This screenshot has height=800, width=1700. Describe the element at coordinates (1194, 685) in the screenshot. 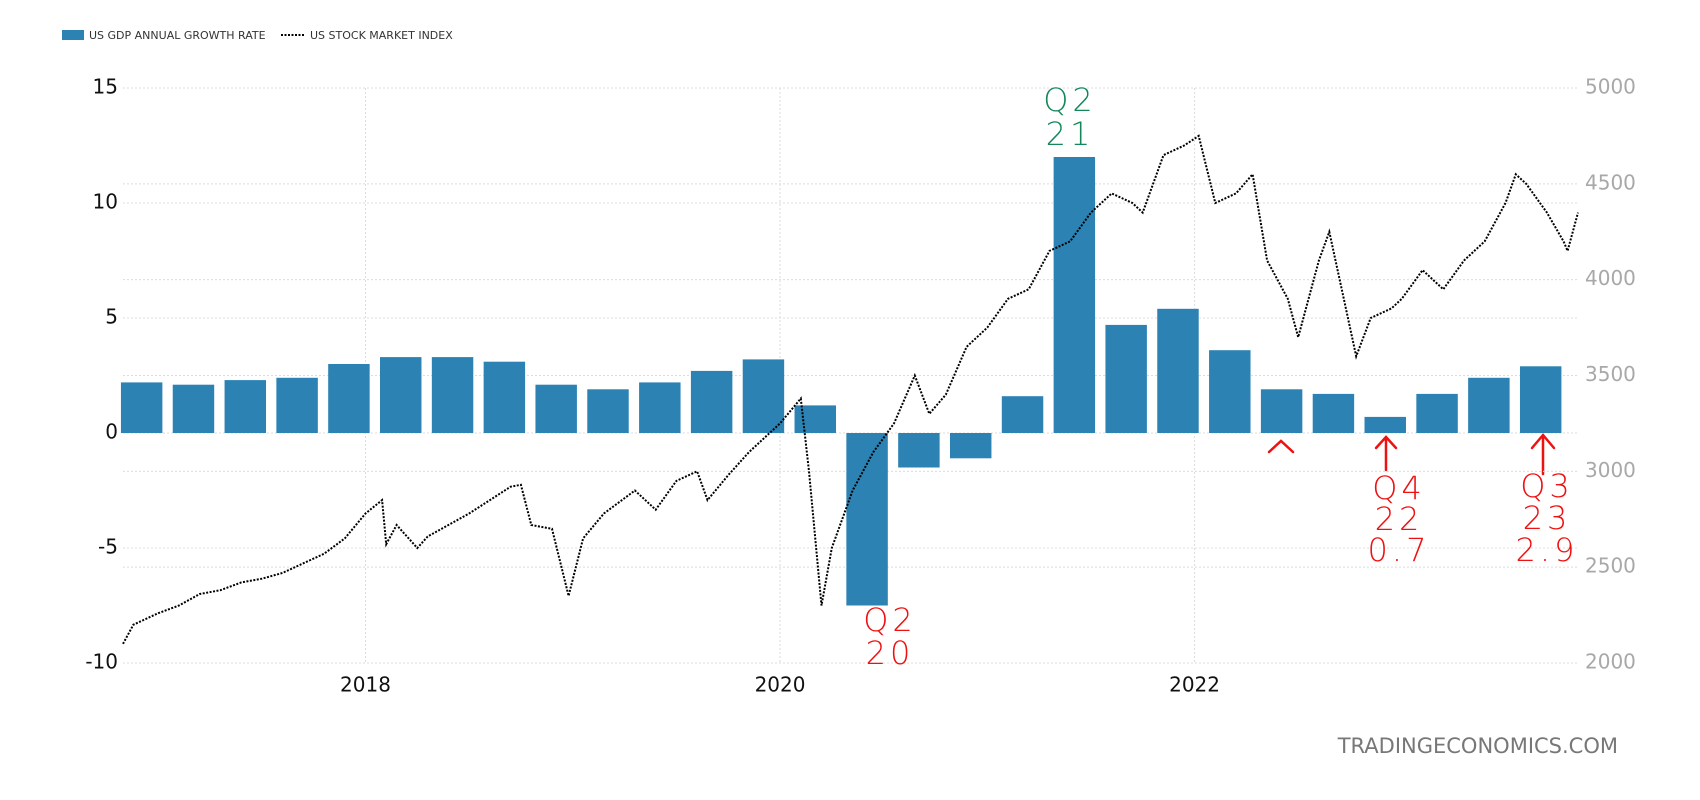

I see `x-tick-label: 2022` at that location.